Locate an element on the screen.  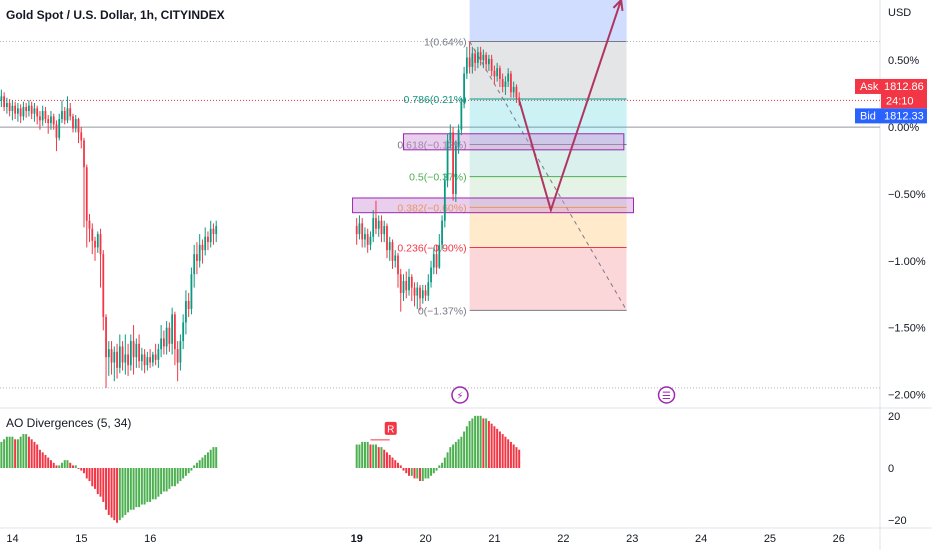
projection-path is located at coordinates (571, 107).